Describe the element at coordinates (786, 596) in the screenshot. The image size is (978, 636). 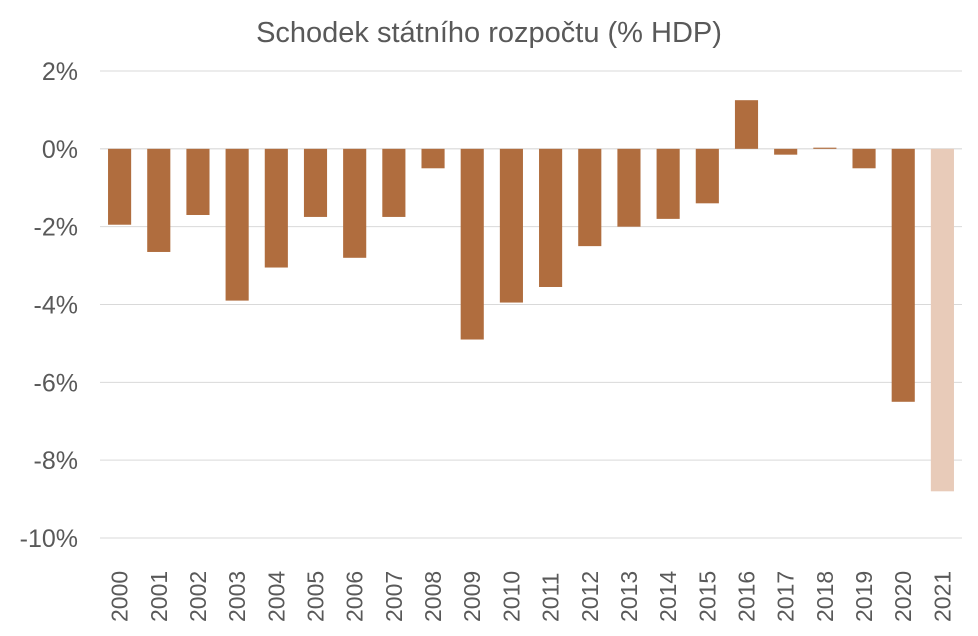
I see `x-tick-label: 2017` at that location.